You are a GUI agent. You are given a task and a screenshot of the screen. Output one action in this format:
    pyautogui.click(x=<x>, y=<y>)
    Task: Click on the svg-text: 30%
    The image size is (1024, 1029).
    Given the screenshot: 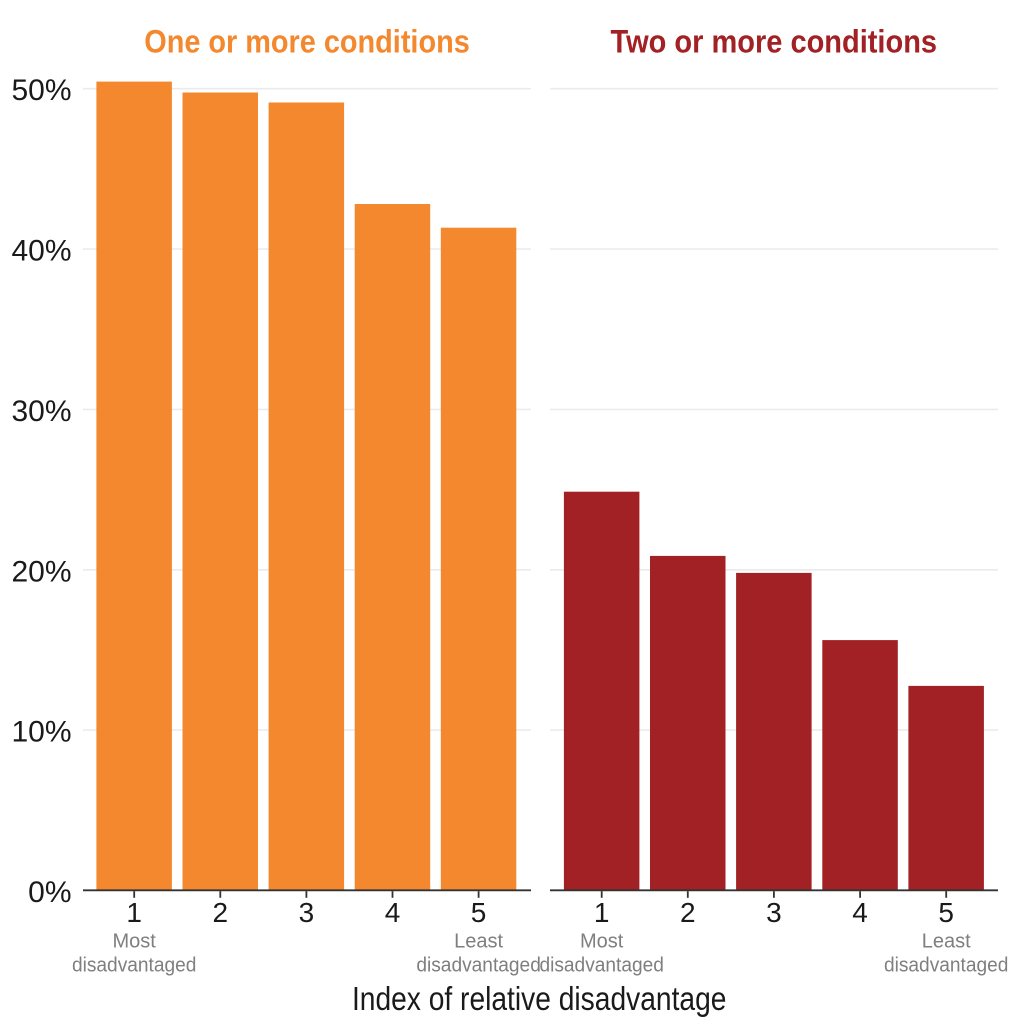 What is the action you would take?
    pyautogui.click(x=41, y=411)
    